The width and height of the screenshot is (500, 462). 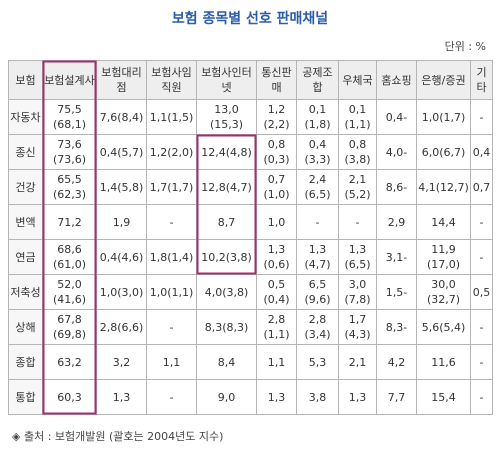 I want to click on table-cell: 73,6(73,6), so click(x=69, y=152).